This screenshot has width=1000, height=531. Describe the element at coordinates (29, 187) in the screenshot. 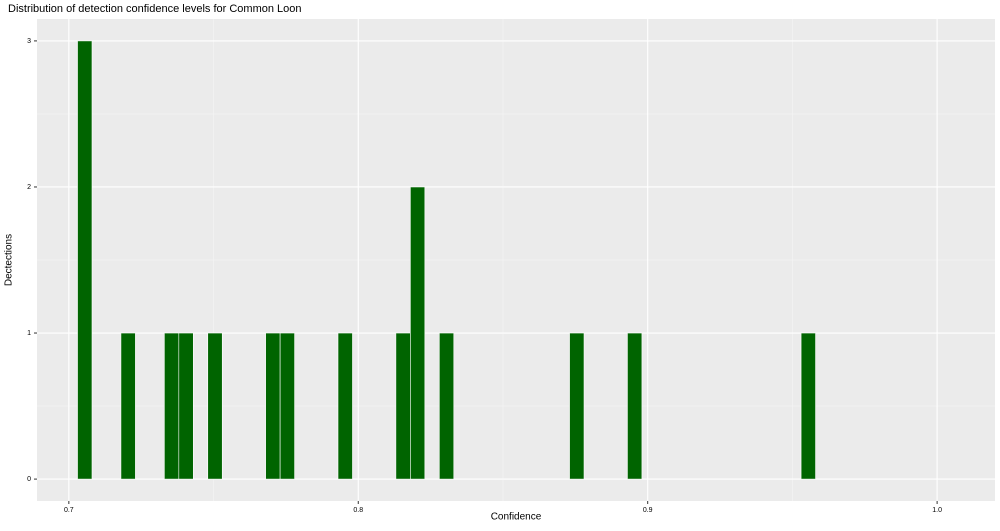

I see `y-tick-label: 2` at that location.